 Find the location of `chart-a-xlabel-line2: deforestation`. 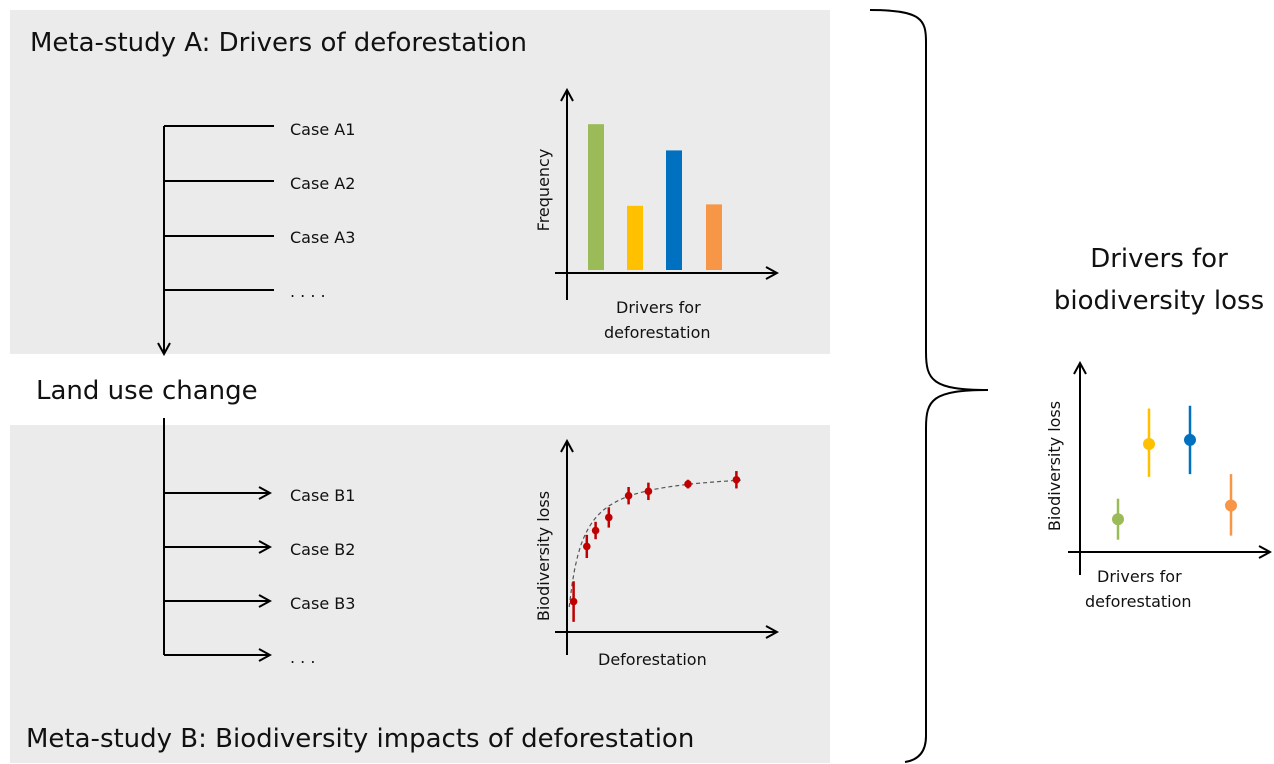

chart-a-xlabel-line2: deforestation is located at coordinates (657, 332).